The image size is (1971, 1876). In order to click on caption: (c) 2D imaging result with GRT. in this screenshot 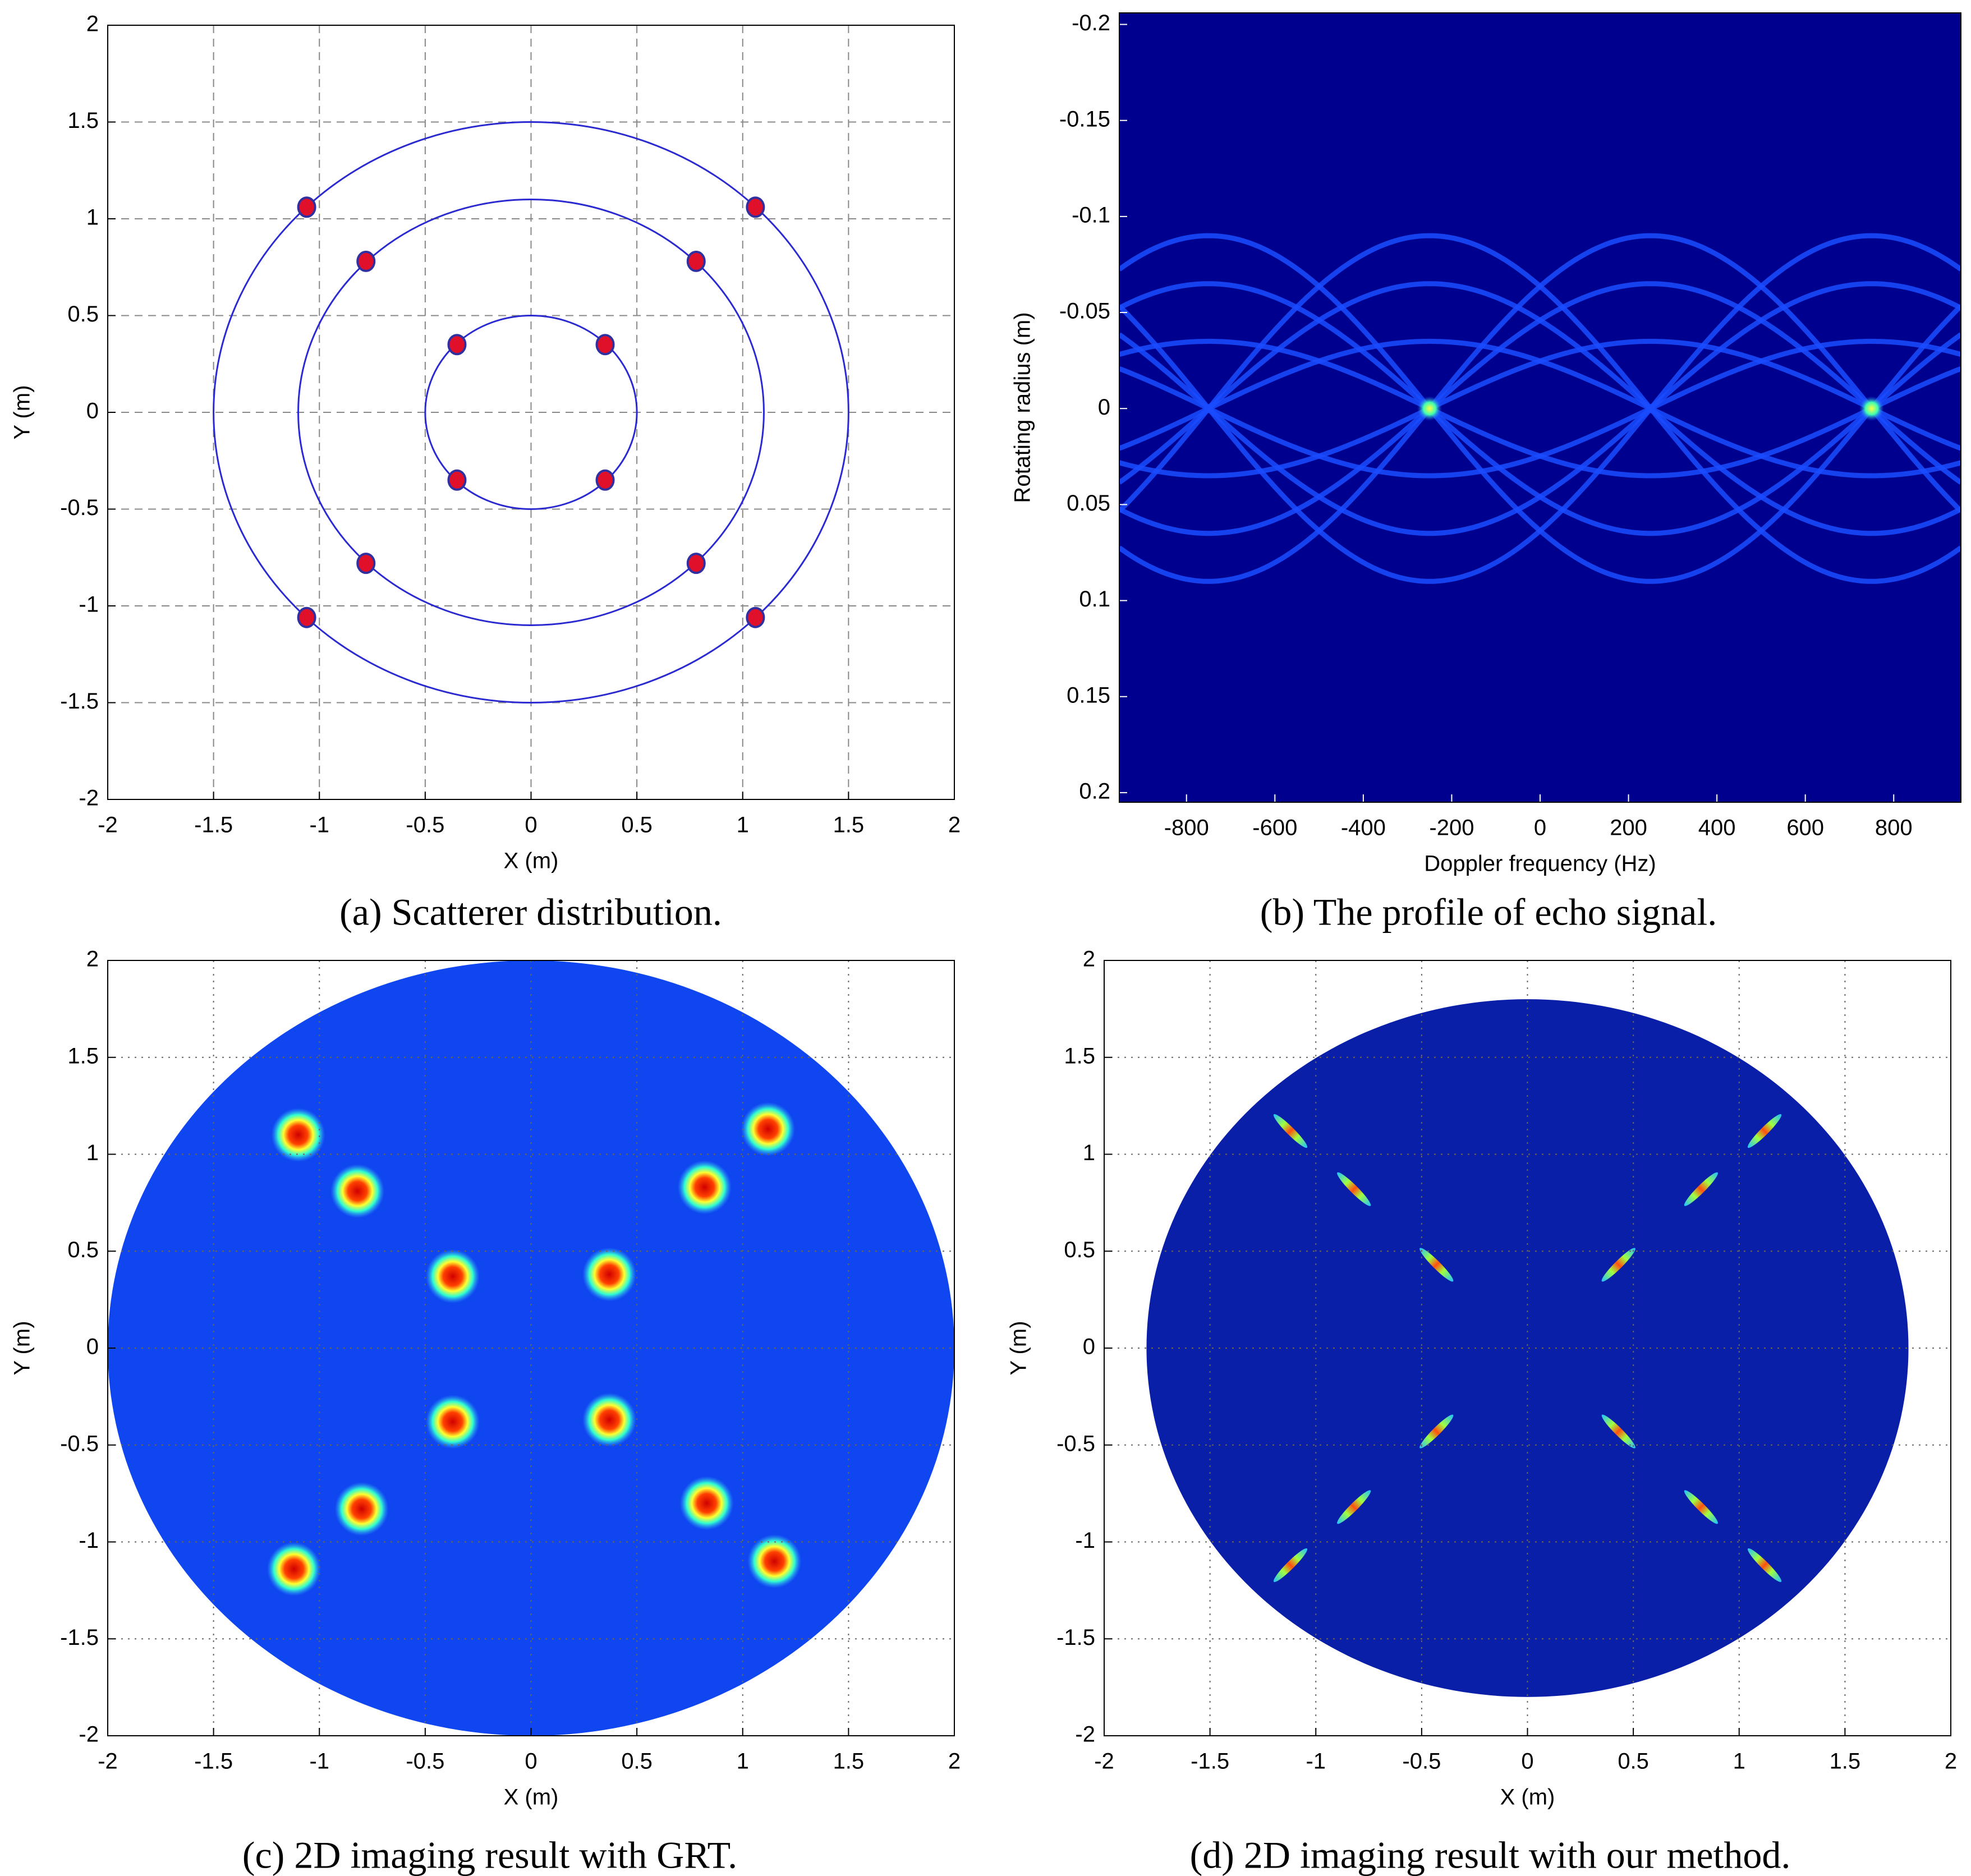, I will do `click(489, 1855)`.